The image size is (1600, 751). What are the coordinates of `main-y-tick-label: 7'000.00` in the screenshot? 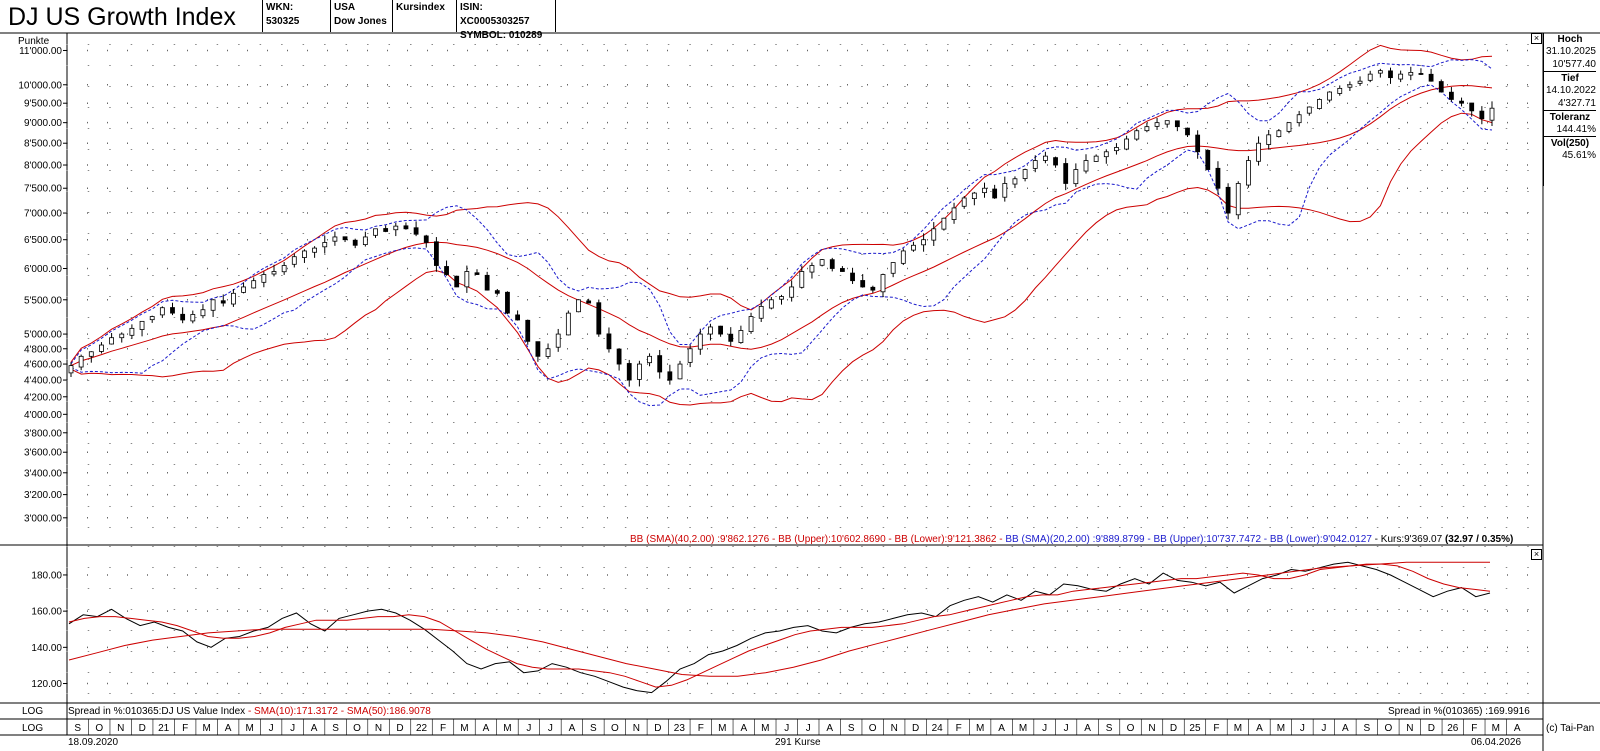 It's located at (43, 214).